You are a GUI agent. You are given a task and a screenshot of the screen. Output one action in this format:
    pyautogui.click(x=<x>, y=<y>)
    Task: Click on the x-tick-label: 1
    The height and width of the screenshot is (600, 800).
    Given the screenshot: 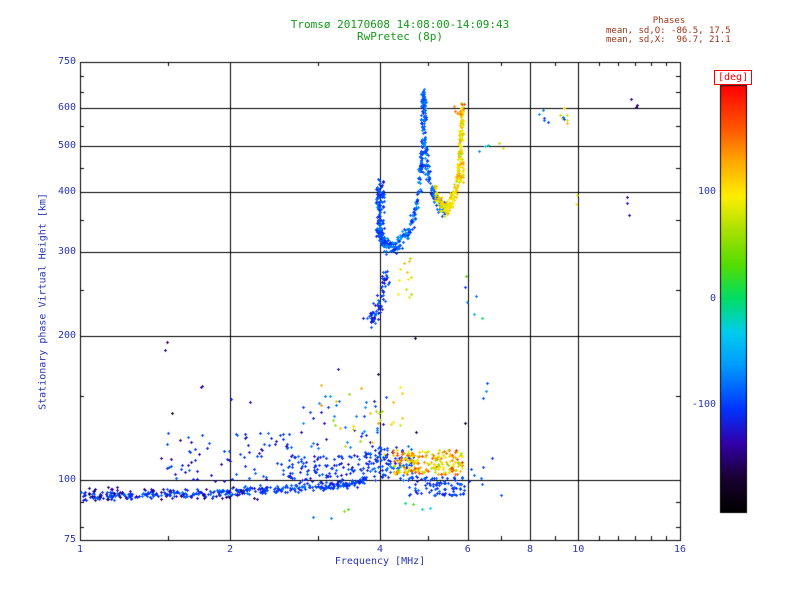 What is the action you would take?
    pyautogui.click(x=80, y=549)
    